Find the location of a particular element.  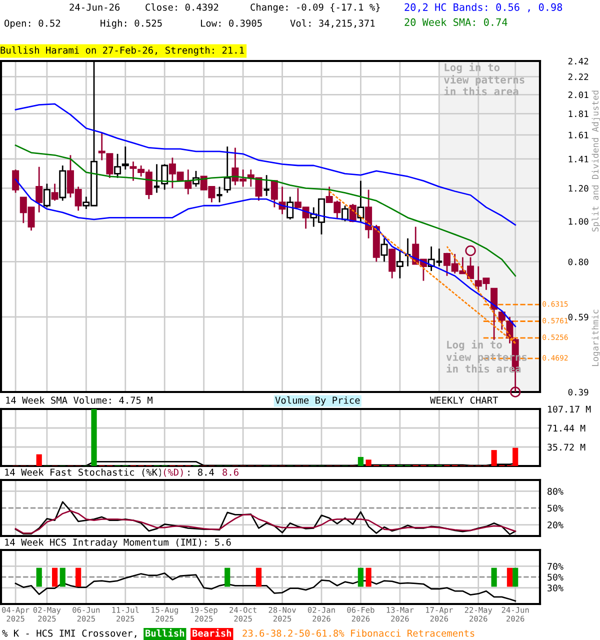

y-tick-label: 20% is located at coordinates (556, 525).